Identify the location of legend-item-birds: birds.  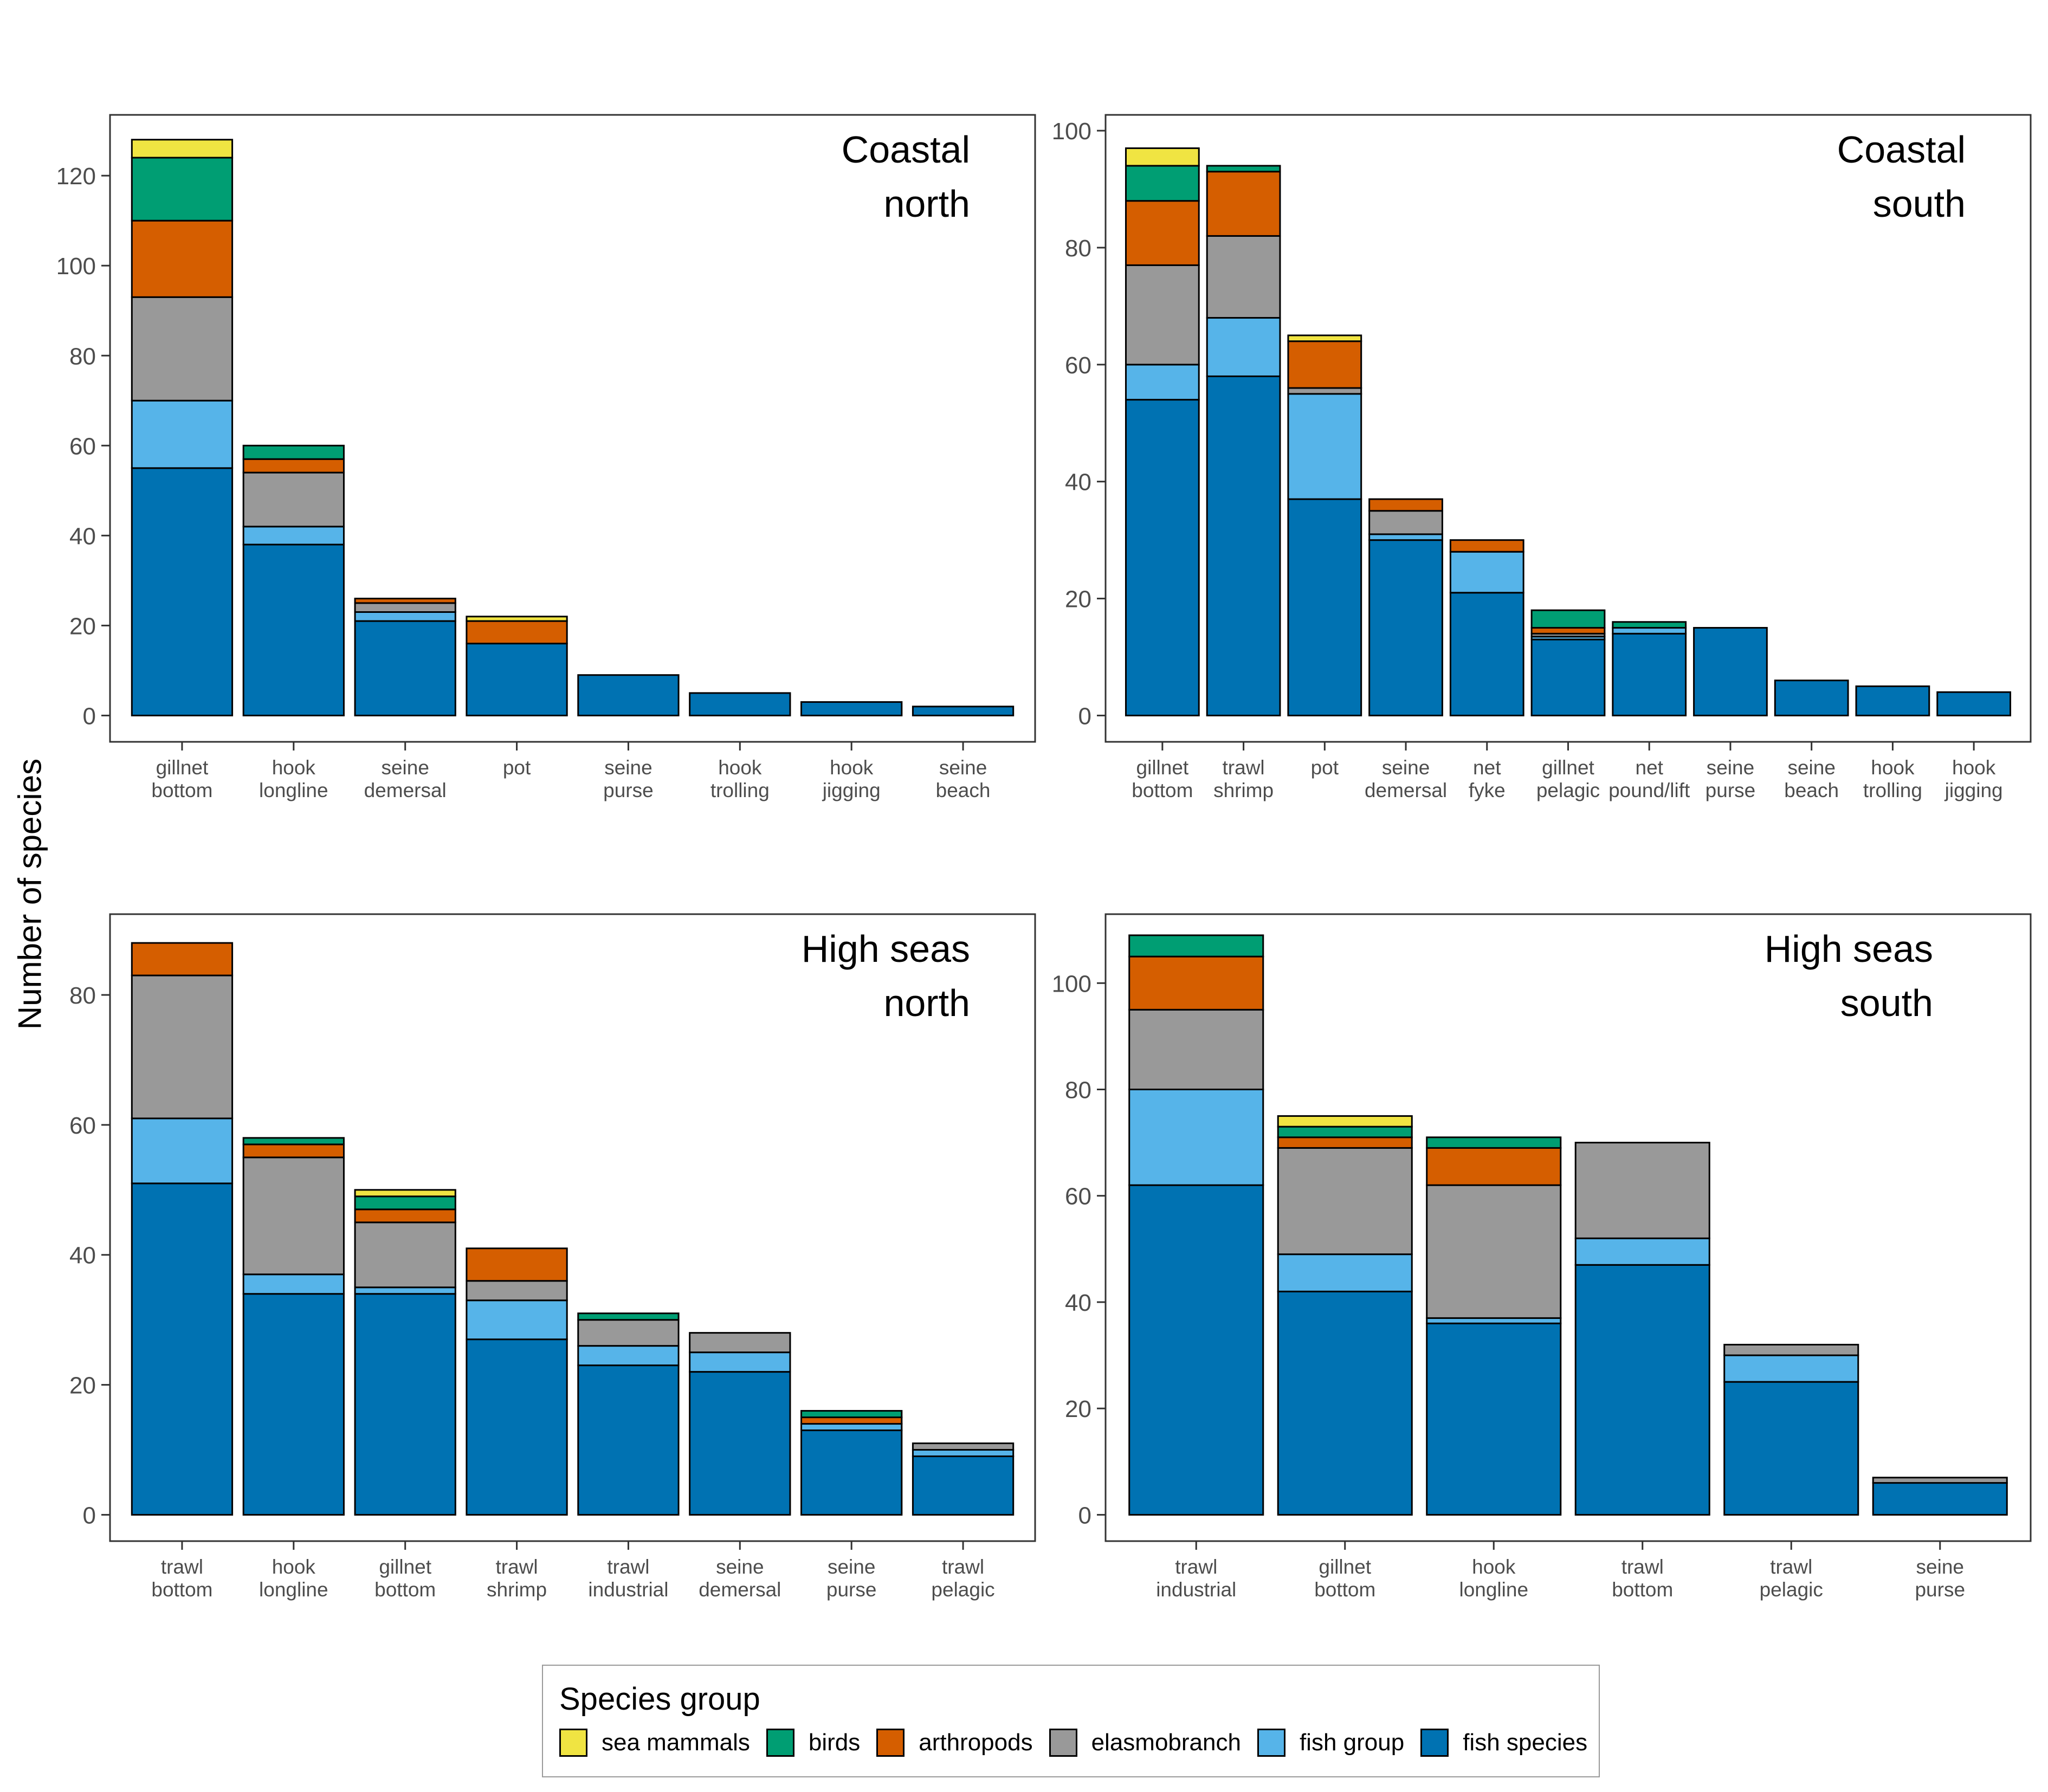
(813, 1743).